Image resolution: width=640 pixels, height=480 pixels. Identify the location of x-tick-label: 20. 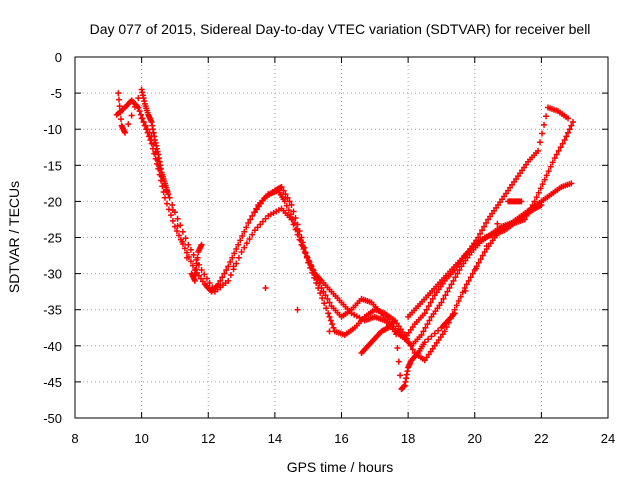
(475, 438).